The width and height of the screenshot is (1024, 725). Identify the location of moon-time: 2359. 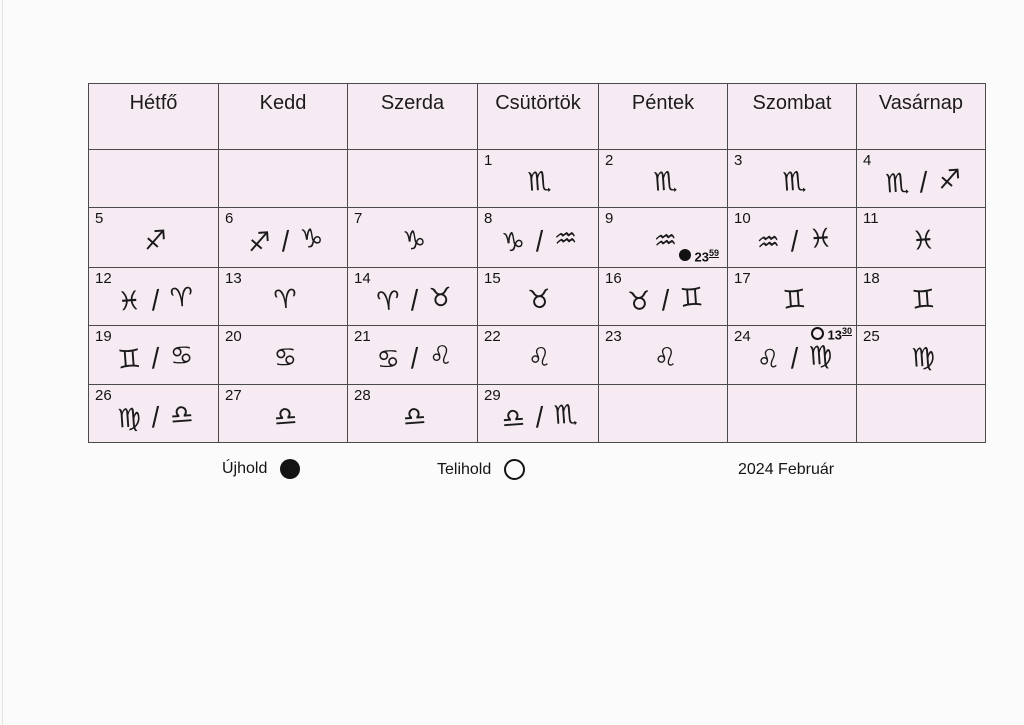
(706, 255).